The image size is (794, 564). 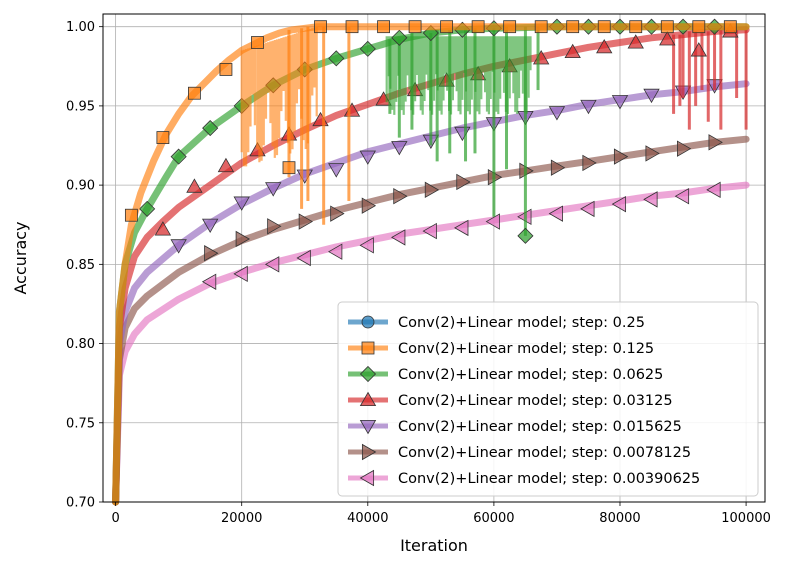 What do you see at coordinates (115, 518) in the screenshot?
I see `x-tick-label: 0` at bounding box center [115, 518].